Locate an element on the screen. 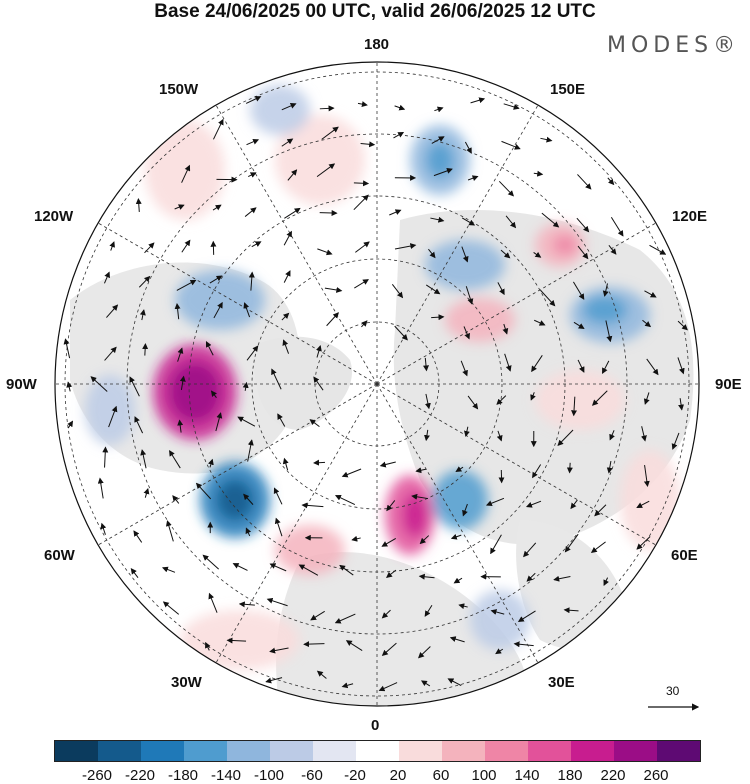 The height and width of the screenshot is (784, 750). colorbar is located at coordinates (377, 751).